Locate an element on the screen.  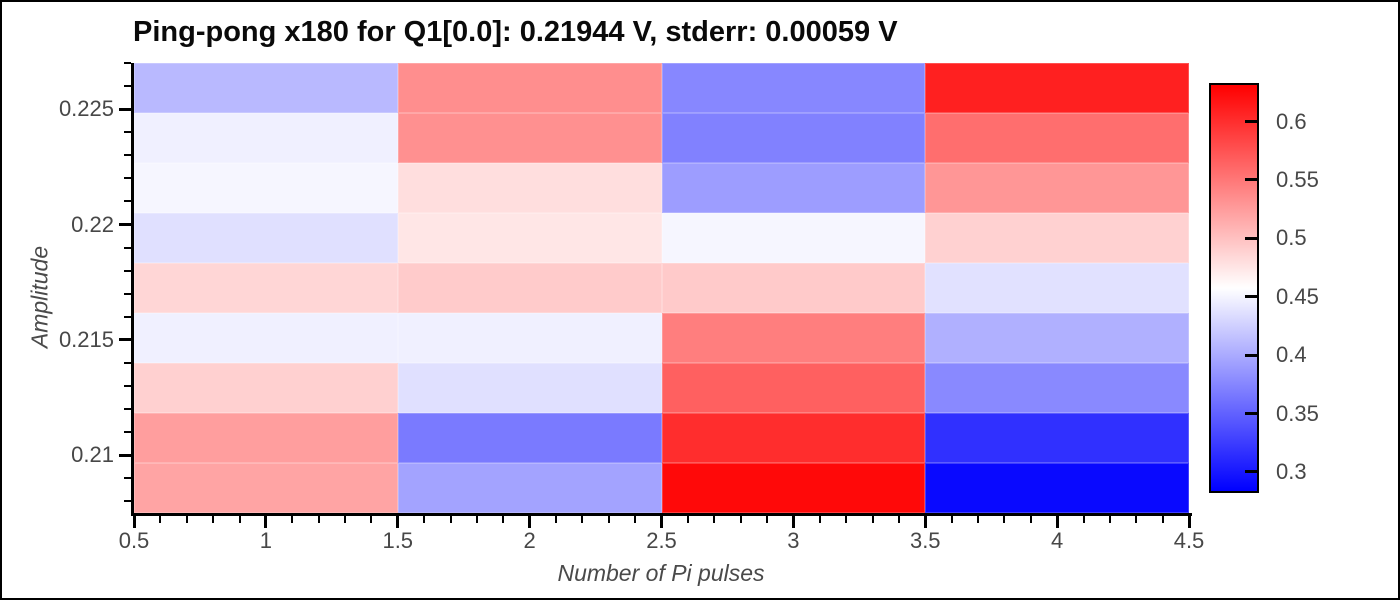
y-axis-spine is located at coordinates (132, 289).